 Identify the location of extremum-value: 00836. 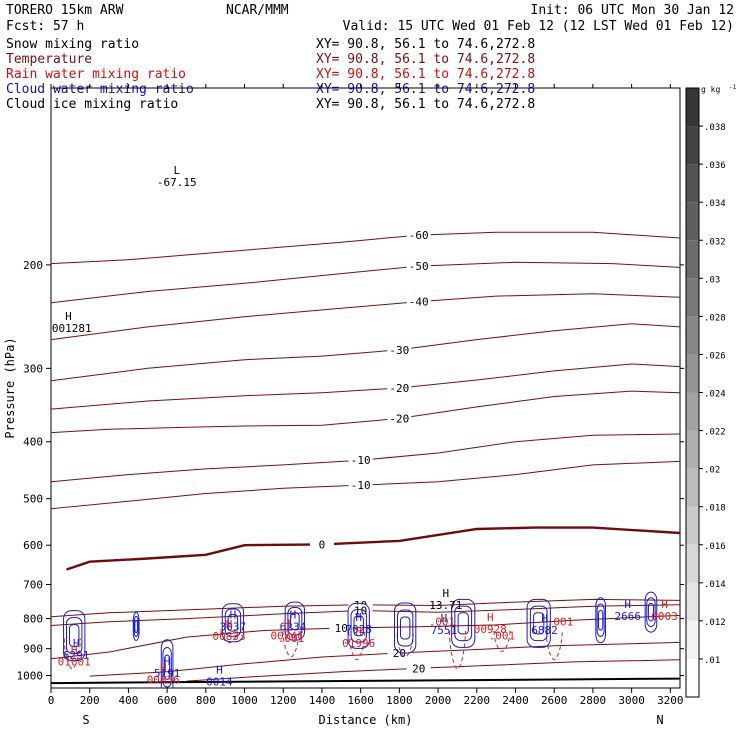
(163, 680).